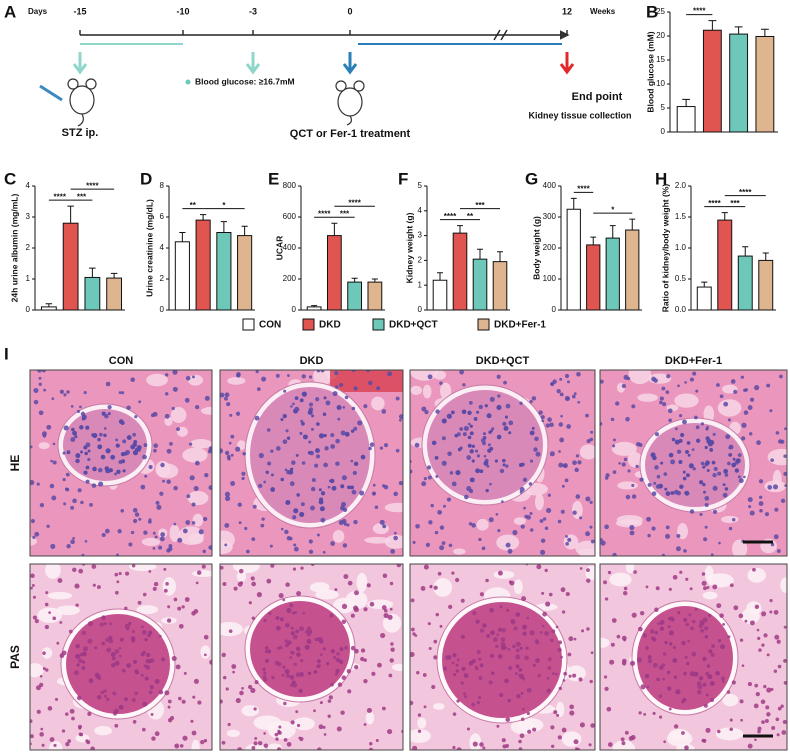 This screenshot has width=790, height=754. What do you see at coordinates (500, 35) in the screenshot?
I see `axis-break` at bounding box center [500, 35].